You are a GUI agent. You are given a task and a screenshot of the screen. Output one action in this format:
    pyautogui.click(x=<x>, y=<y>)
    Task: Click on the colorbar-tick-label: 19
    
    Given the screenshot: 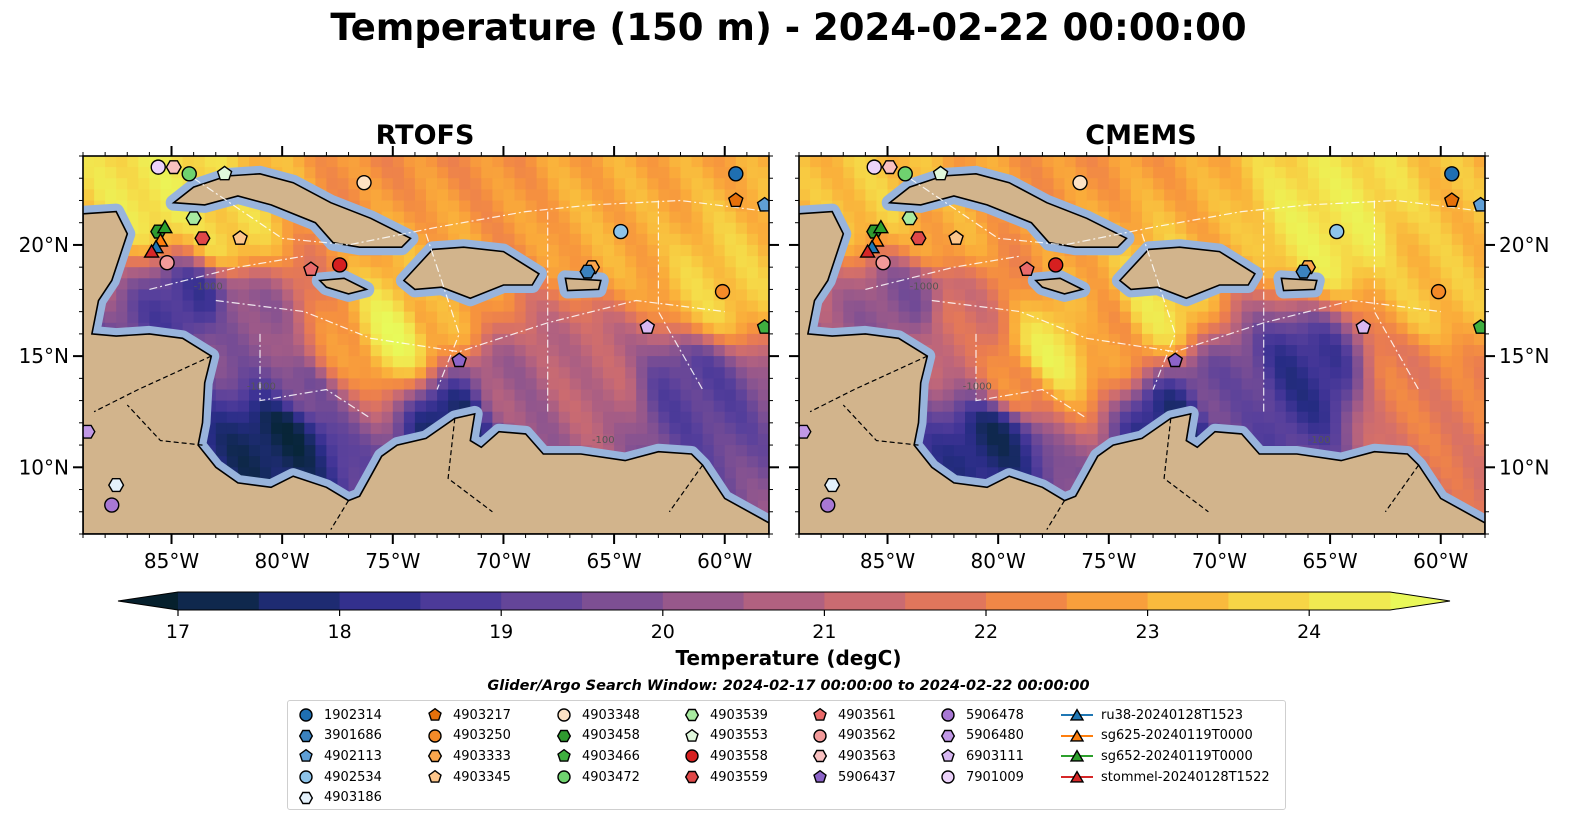 What is the action you would take?
    pyautogui.click(x=501, y=632)
    